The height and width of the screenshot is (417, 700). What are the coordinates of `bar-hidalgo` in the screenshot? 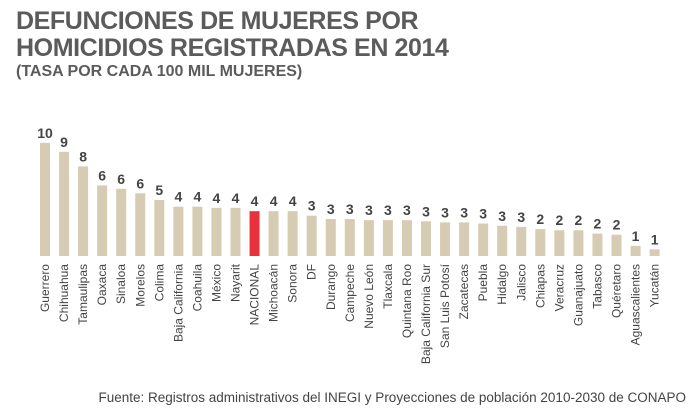 It's located at (502, 240).